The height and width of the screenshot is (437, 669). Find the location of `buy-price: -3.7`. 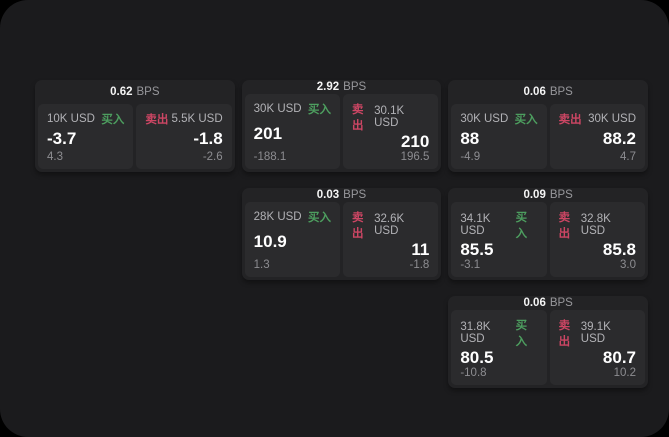

buy-price: -3.7 is located at coordinates (62, 138).